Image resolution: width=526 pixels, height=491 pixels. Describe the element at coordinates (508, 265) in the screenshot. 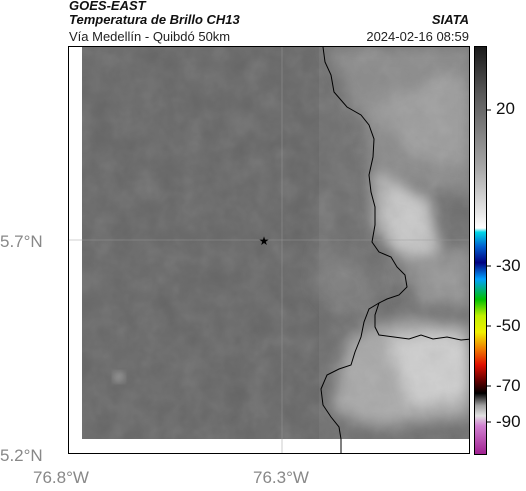

I see `colorbar-tick-label: -30` at that location.